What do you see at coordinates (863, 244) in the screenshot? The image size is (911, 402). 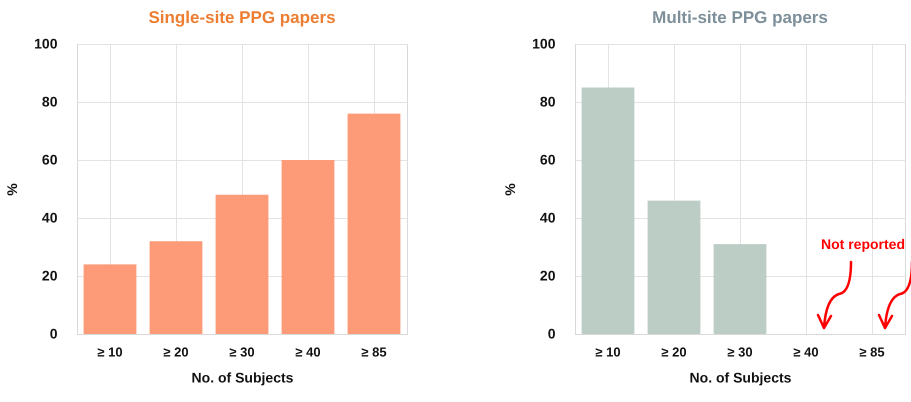 I see `annotation: Not reported` at bounding box center [863, 244].